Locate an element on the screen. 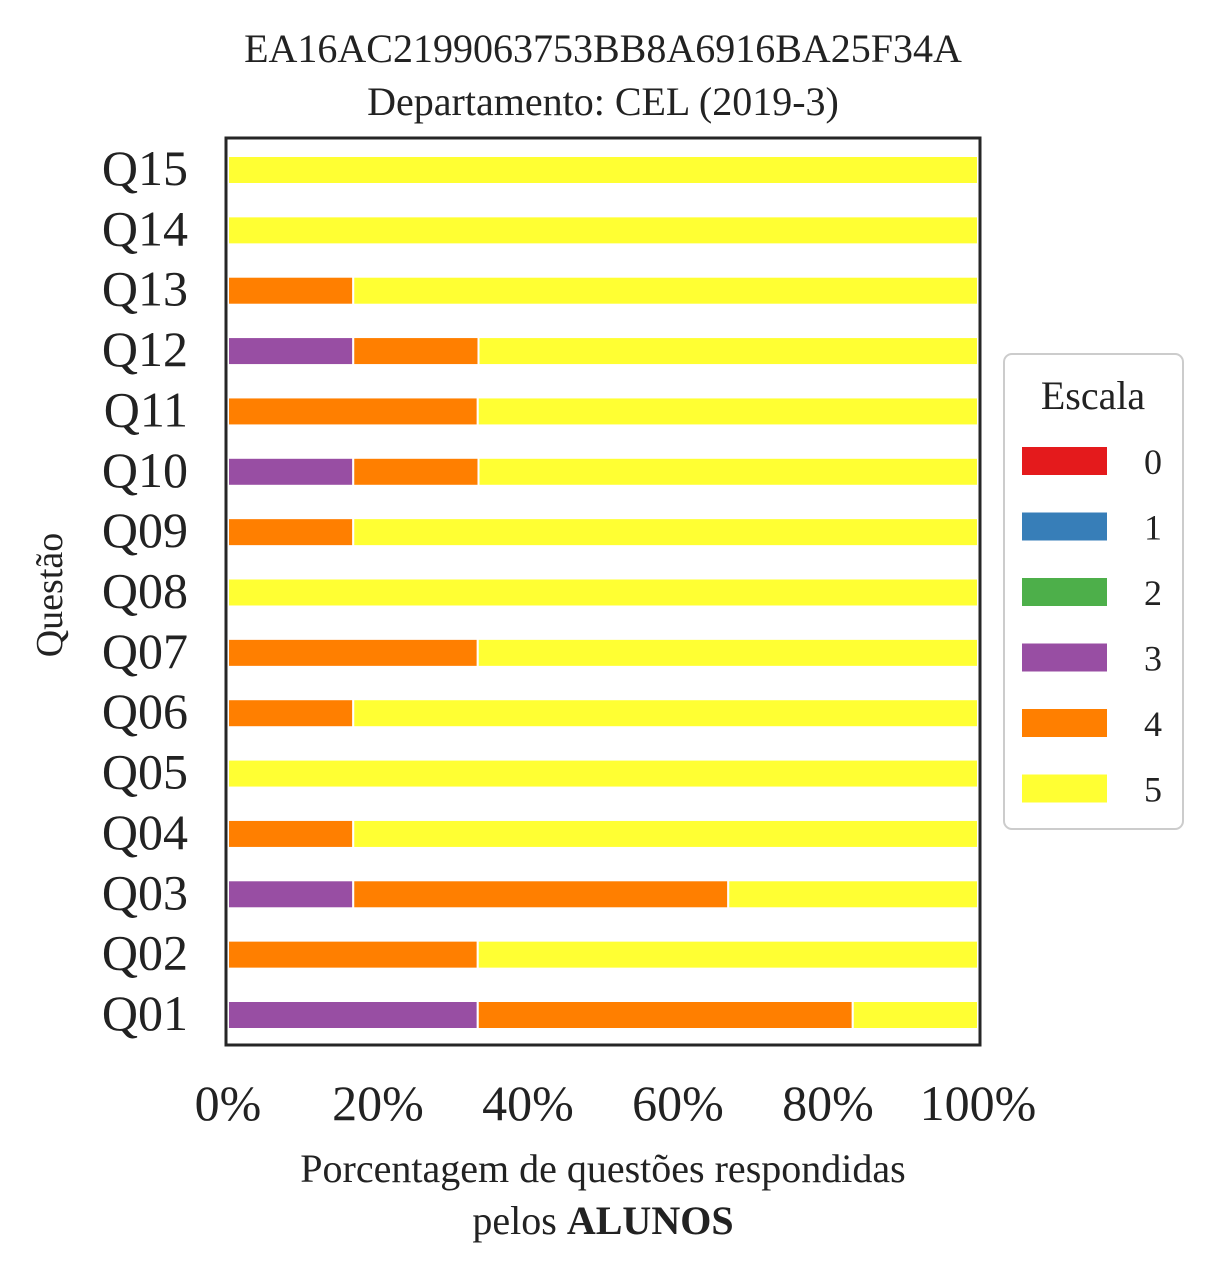 The image size is (1213, 1280). x-tick-label-3: 60% is located at coordinates (678, 1103).